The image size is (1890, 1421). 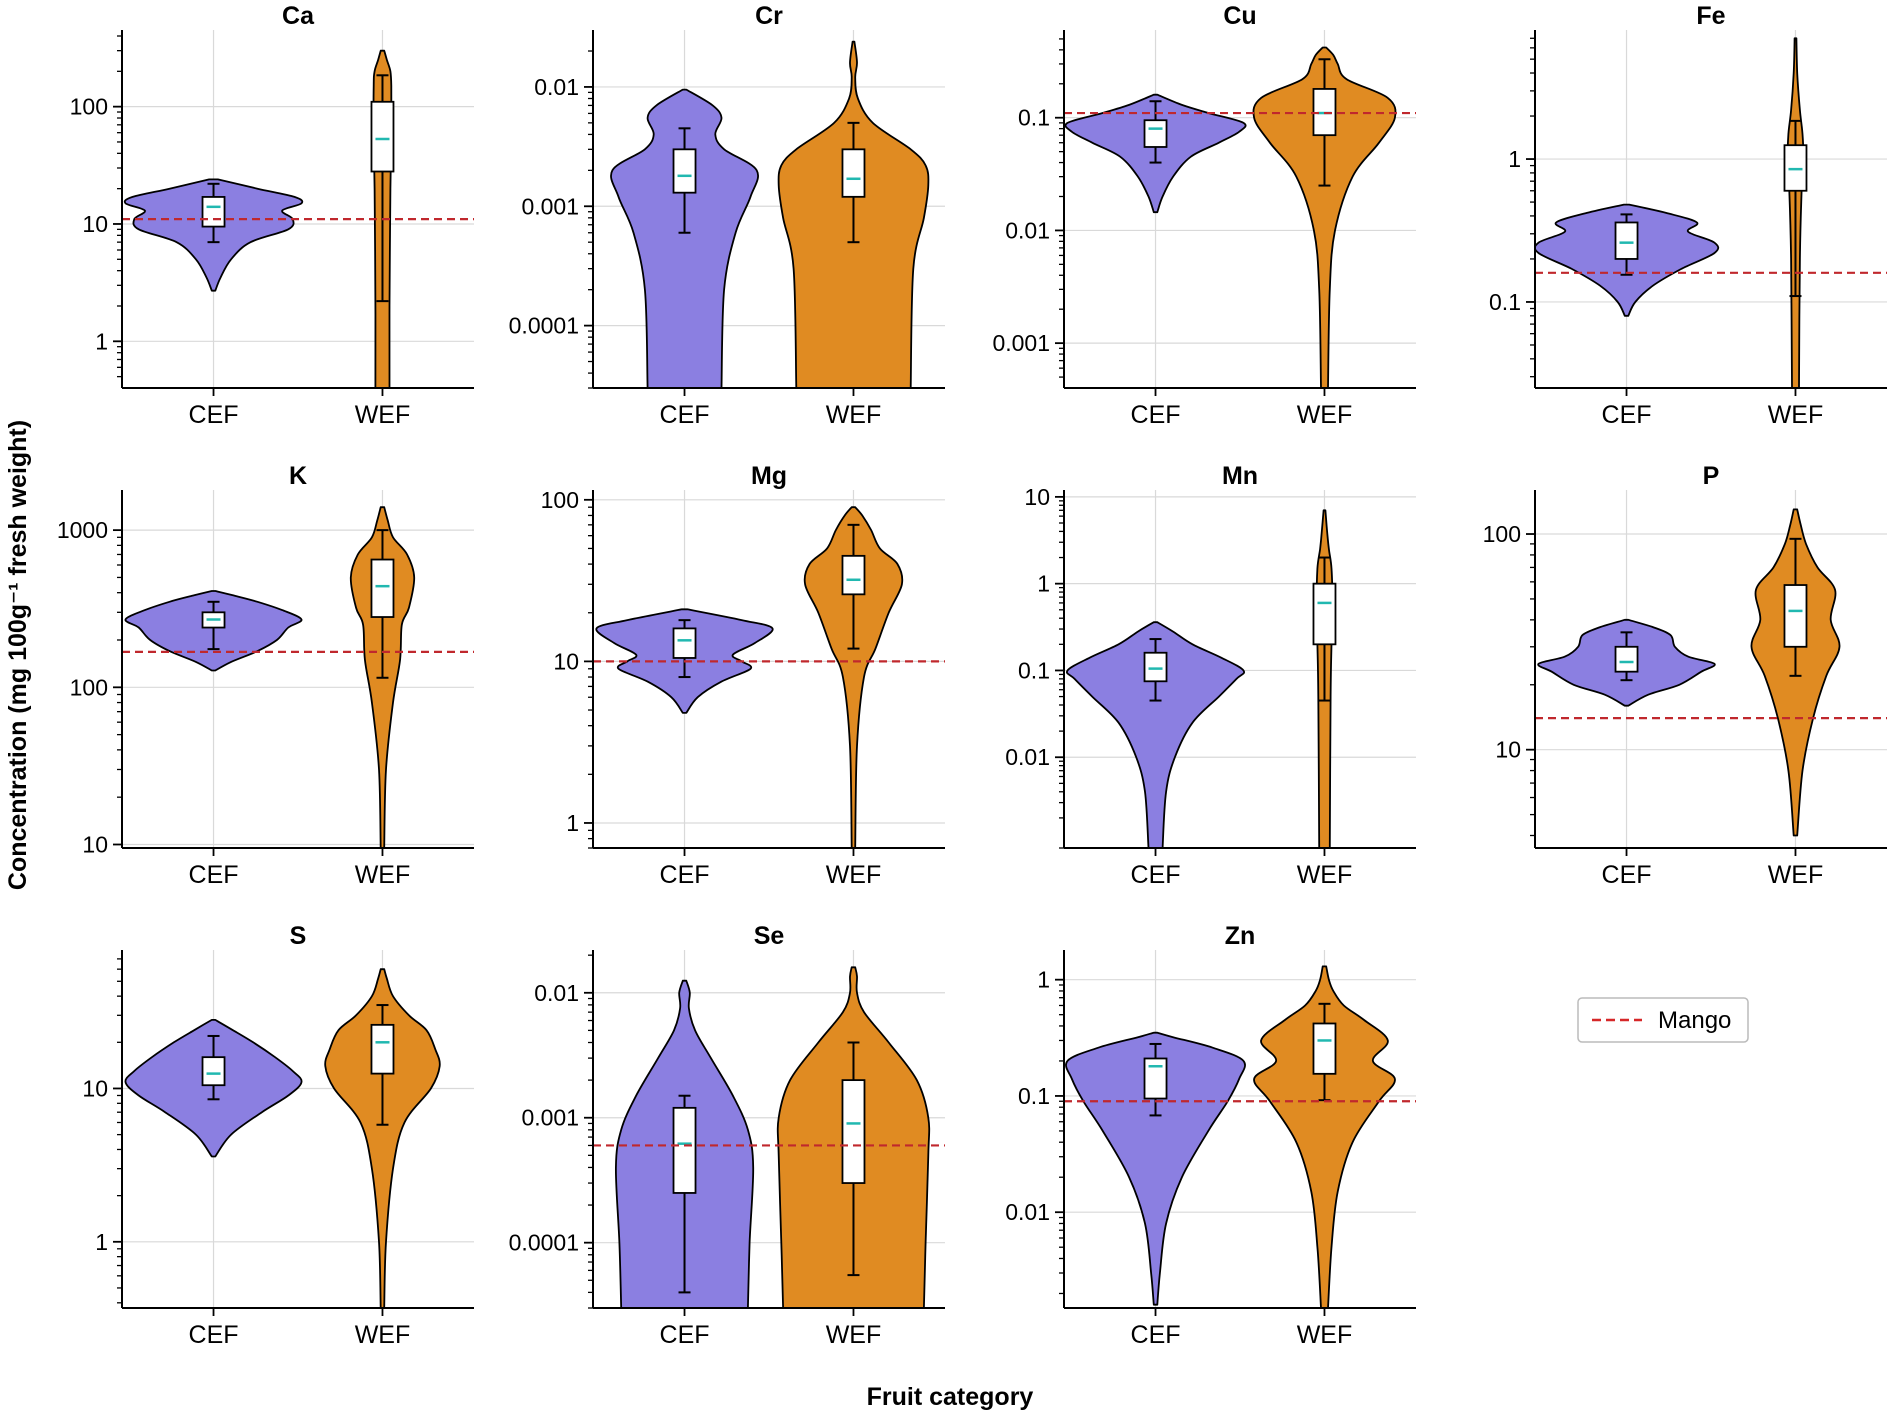 I want to click on panel-k: 10 100 1000 CEF WEF K, so click(x=265, y=675).